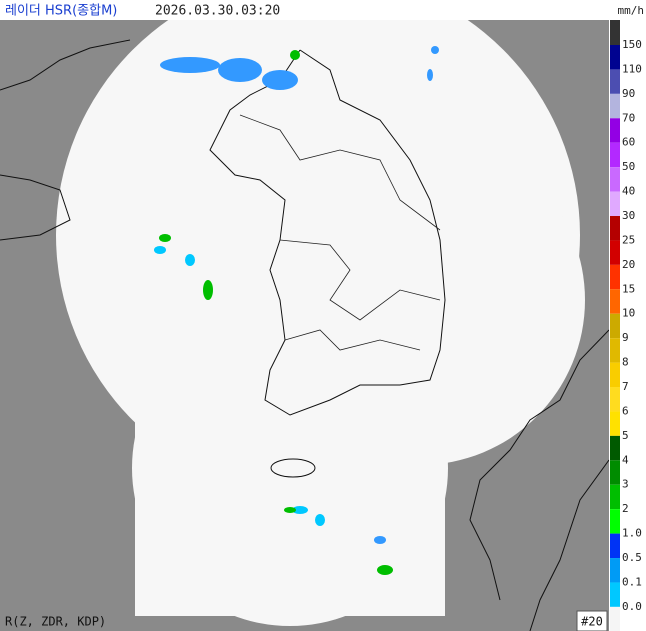 This screenshot has height=631, width=646. What do you see at coordinates (304, 10) in the screenshot?
I see `header-bar` at bounding box center [304, 10].